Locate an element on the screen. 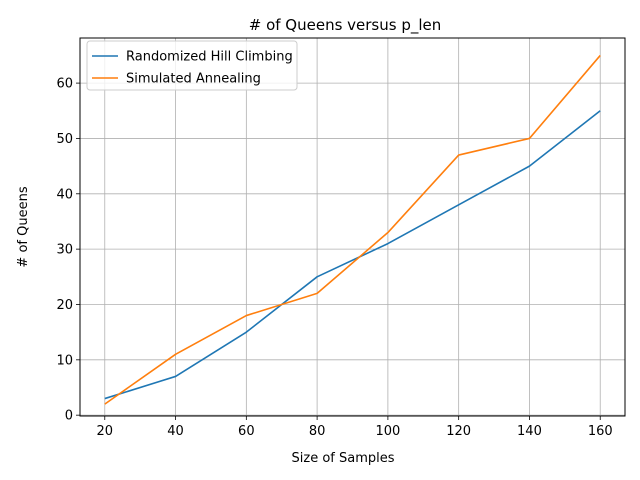 This screenshot has height=480, width=640. y-axis-label: # of Queens is located at coordinates (23, 226).